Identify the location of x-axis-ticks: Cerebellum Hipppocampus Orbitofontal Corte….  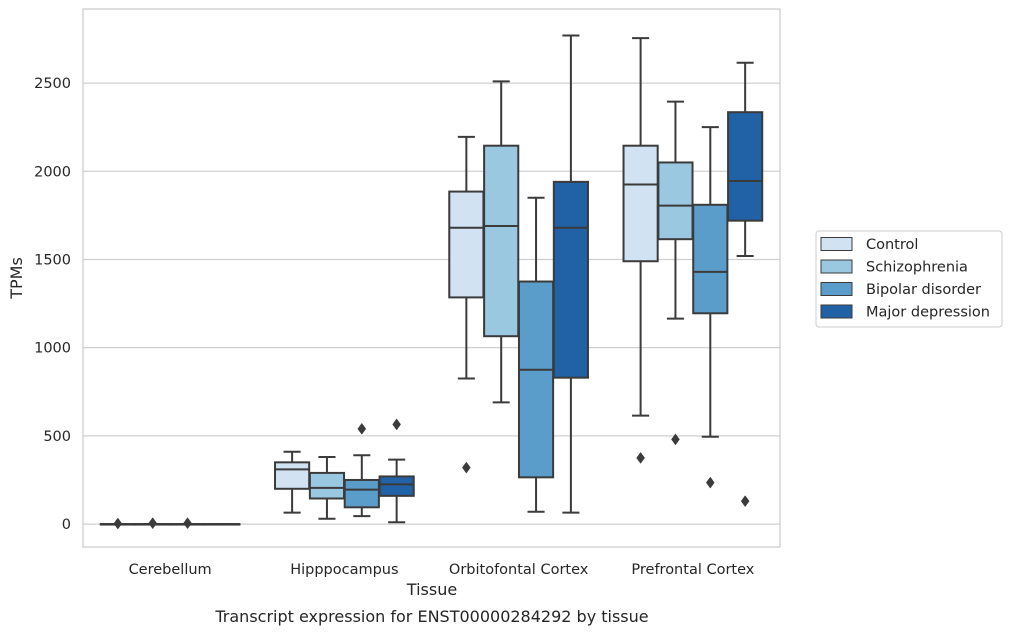
(442, 570).